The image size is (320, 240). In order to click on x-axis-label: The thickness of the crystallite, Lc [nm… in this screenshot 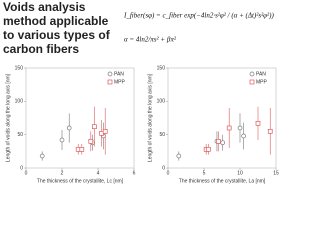, I will do `click(80, 181)`.